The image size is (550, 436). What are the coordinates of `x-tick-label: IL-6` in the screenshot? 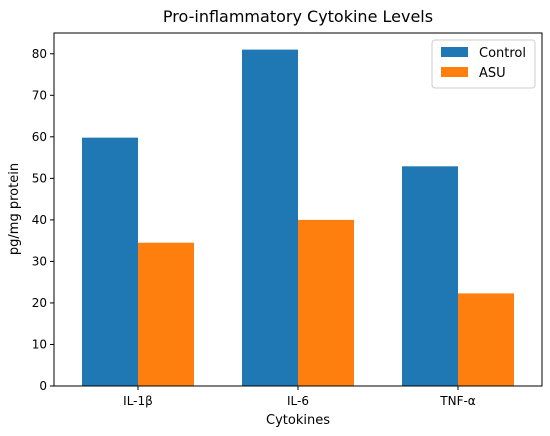 It's located at (298, 401).